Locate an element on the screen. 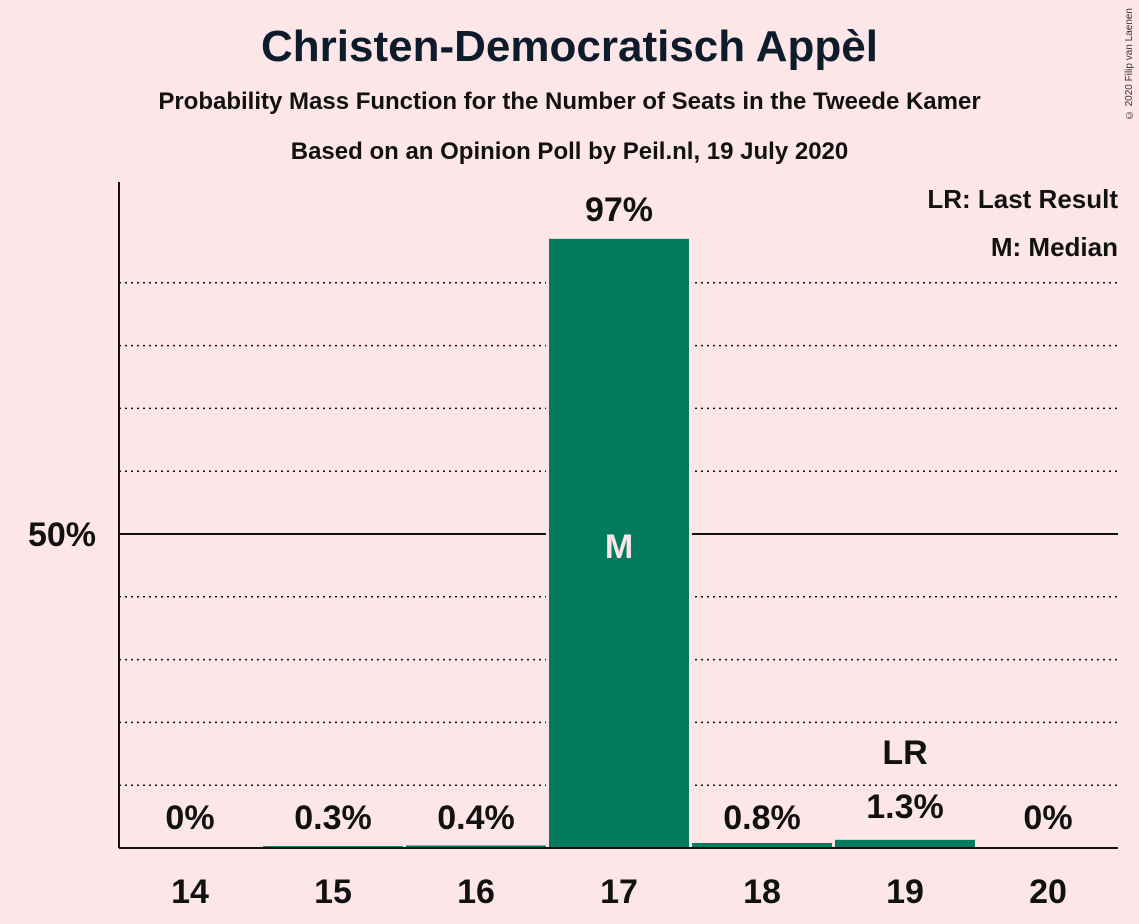  y-tick-label: 50% is located at coordinates (62, 535).